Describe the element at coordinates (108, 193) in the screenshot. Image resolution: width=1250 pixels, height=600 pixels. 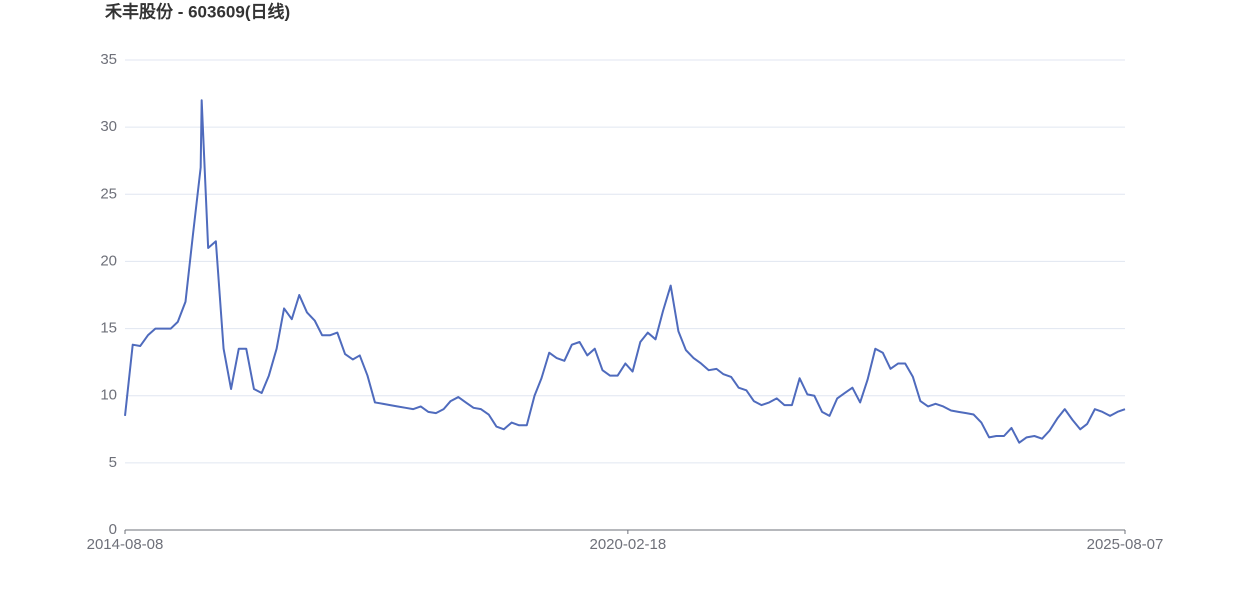
I see `y-tick-label: 25` at that location.